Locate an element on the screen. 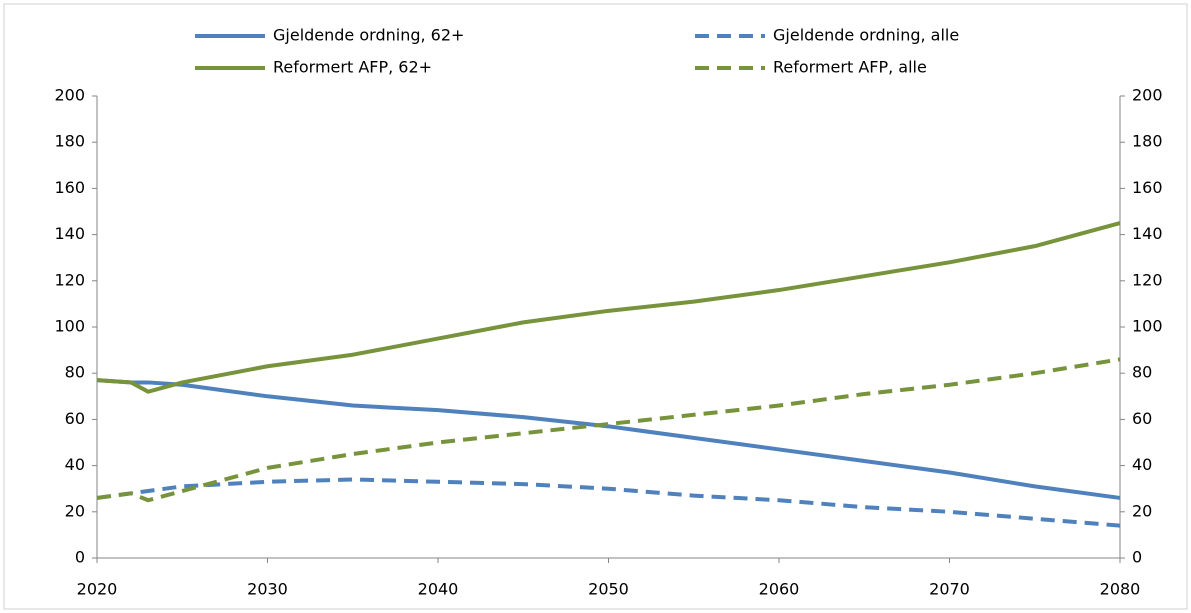 The height and width of the screenshot is (613, 1191). y-tick-label: 160 is located at coordinates (69, 187).